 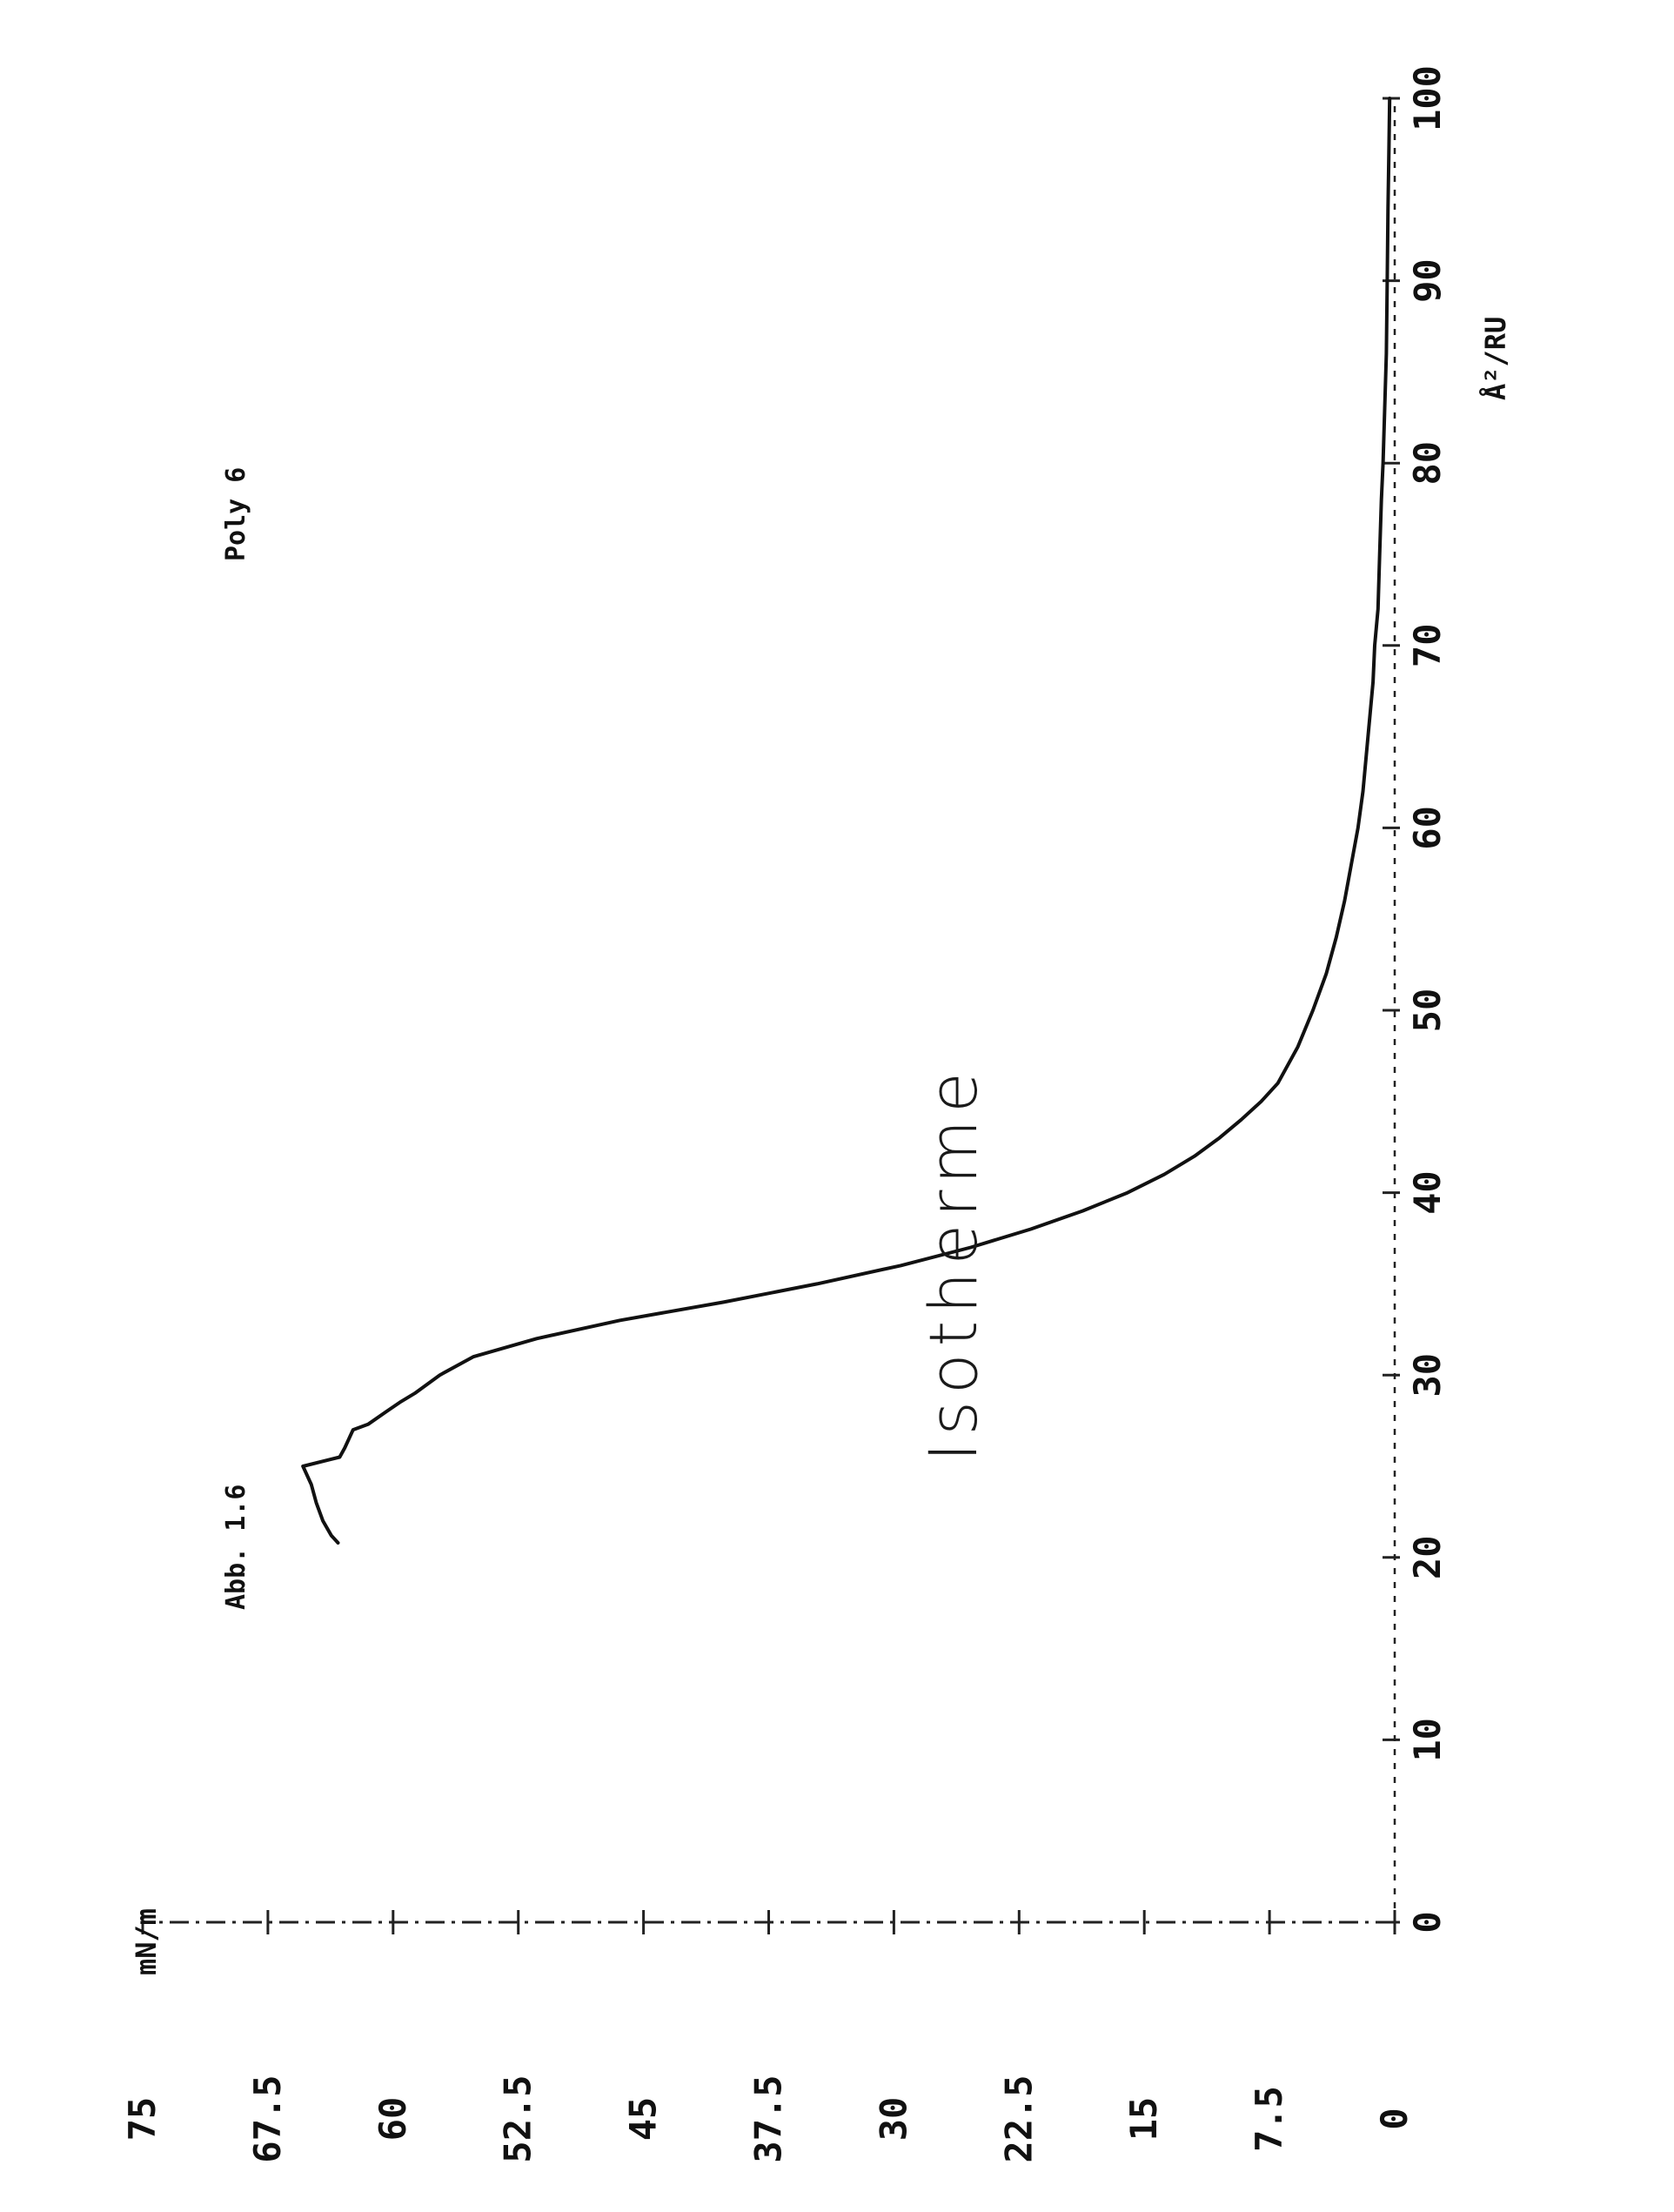 What do you see at coordinates (1144, 2119) in the screenshot?
I see `y-tick-label: 15` at bounding box center [1144, 2119].